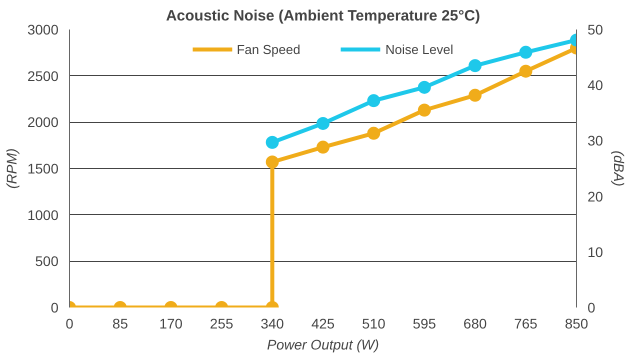  Describe the element at coordinates (54, 308) in the screenshot. I see `y-tick-label: 0` at that location.